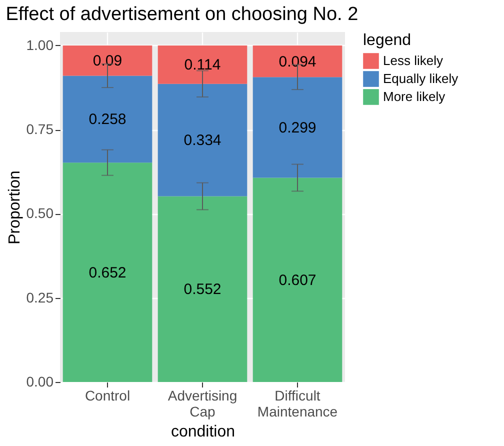  Describe the element at coordinates (414, 96) in the screenshot. I see `legend-label: More likely` at that location.